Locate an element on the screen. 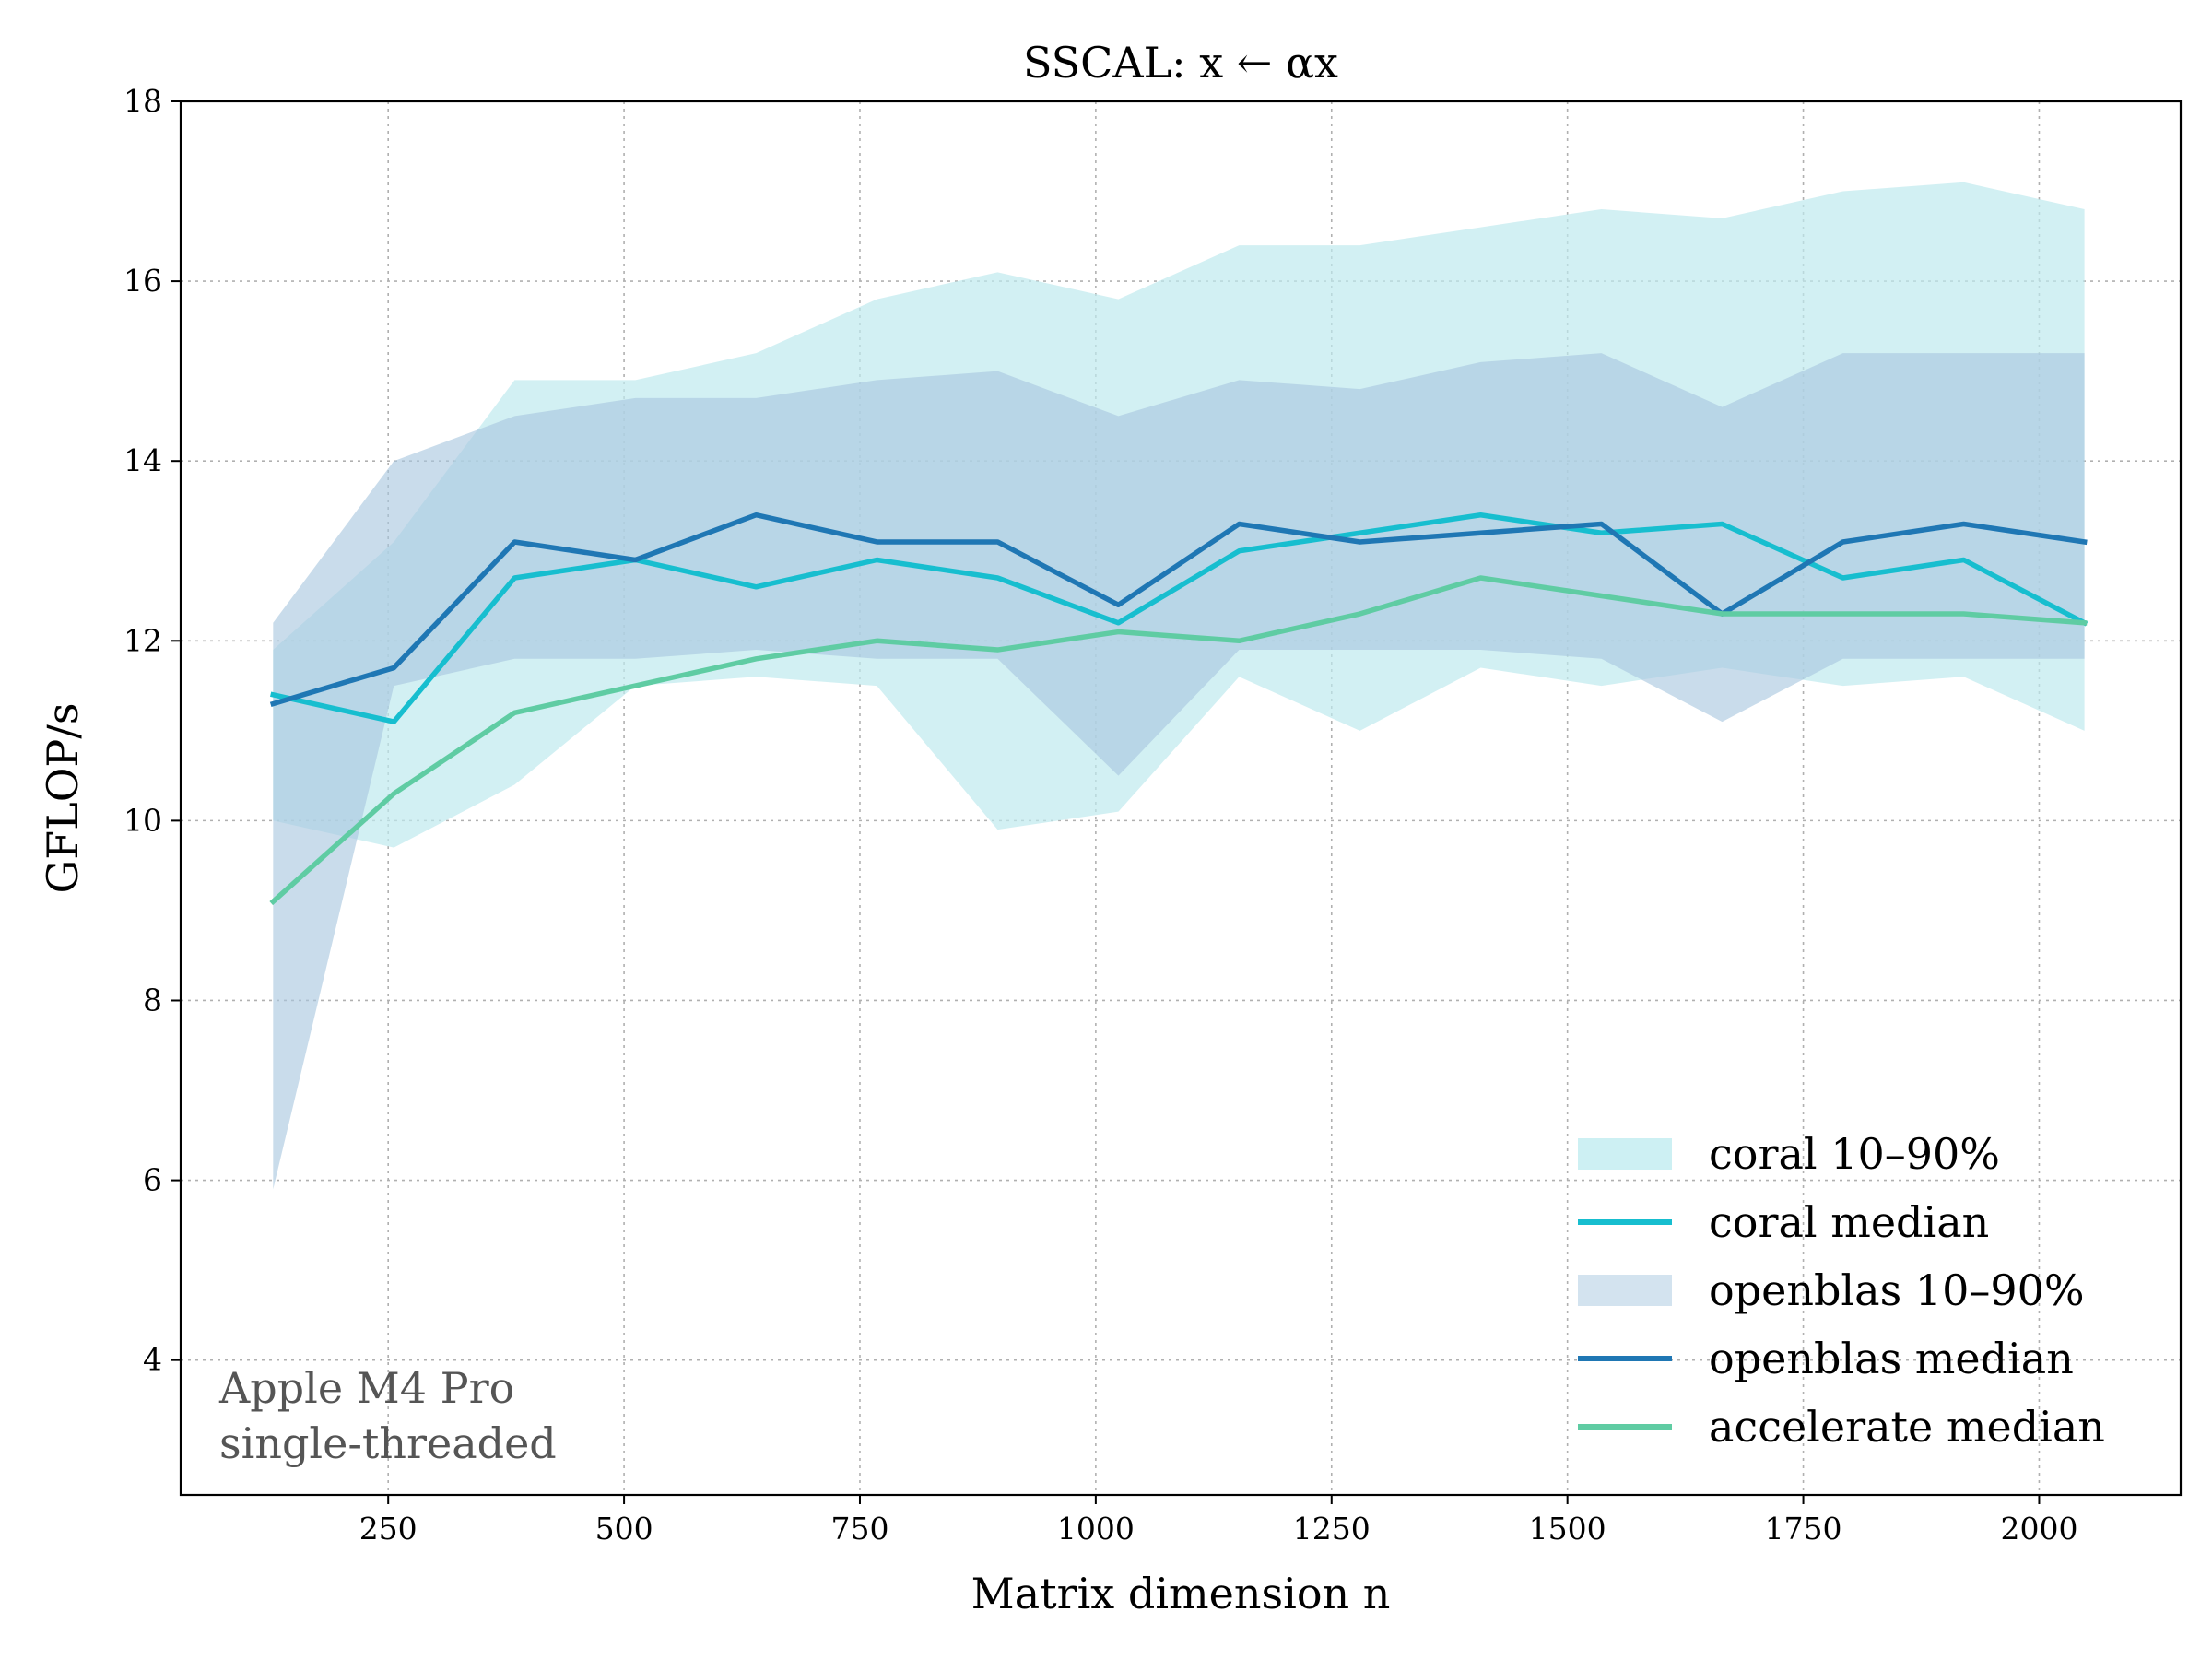 This screenshot has height=1659, width=2212. y-tick-label: 10 is located at coordinates (143, 820).